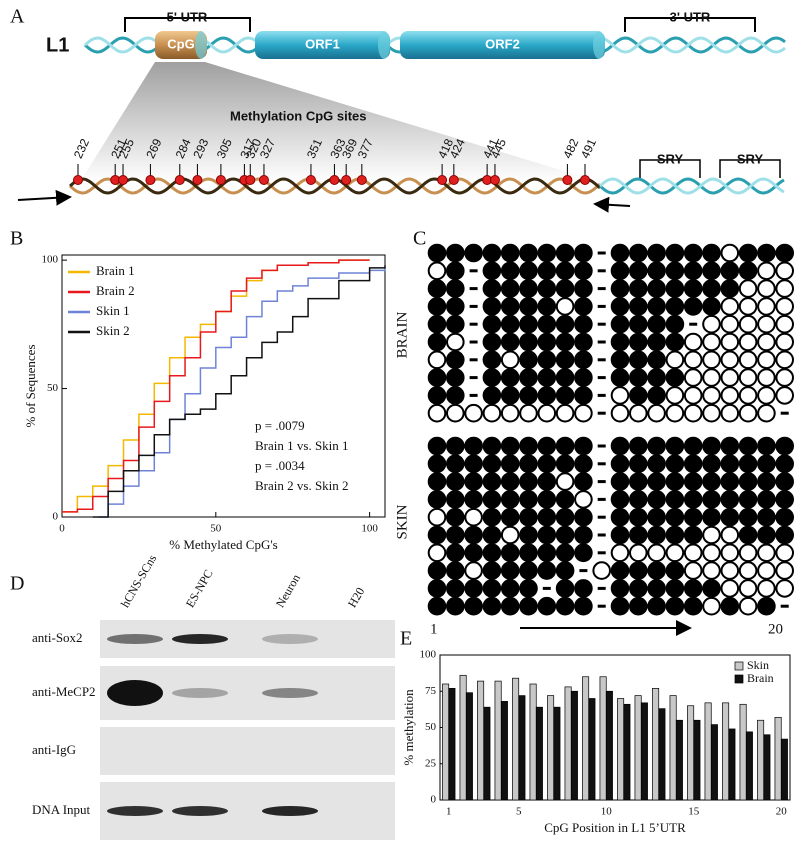 The height and width of the screenshot is (852, 800). I want to click on annotation: Brain 2 vs. Skin 2, so click(302, 485).